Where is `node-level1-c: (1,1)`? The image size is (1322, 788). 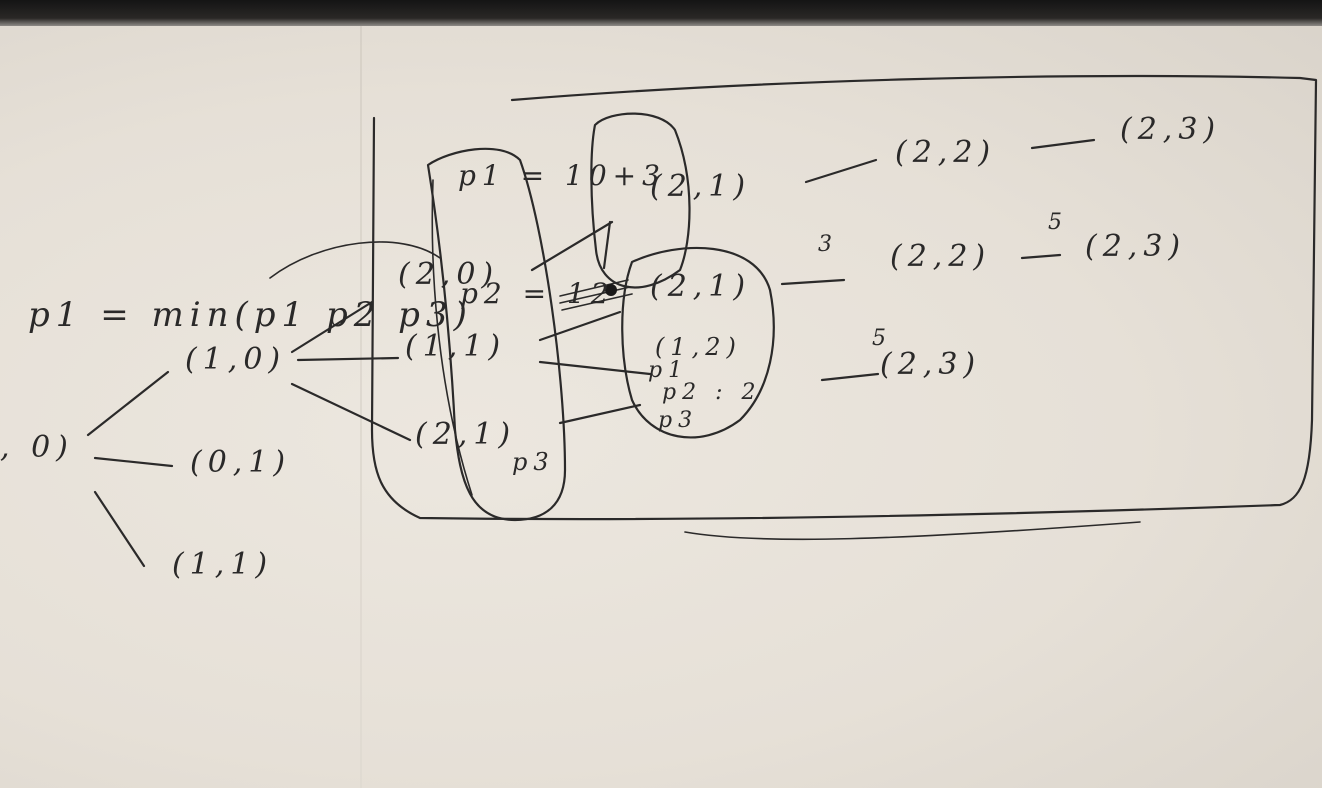
node-level1-c: (1,1) is located at coordinates (223, 564).